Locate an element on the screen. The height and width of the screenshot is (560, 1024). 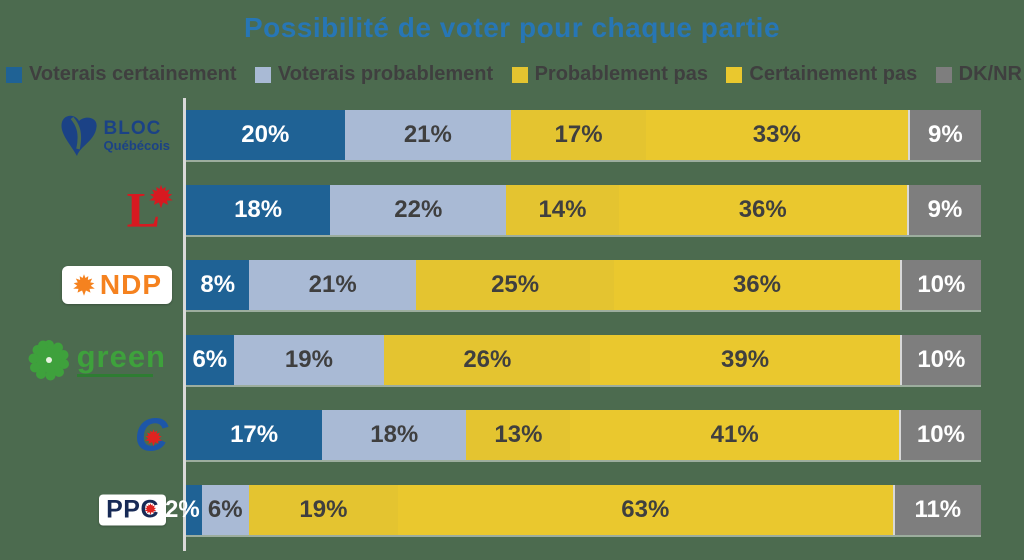
bar-segment-value: 36% is located at coordinates (756, 284).